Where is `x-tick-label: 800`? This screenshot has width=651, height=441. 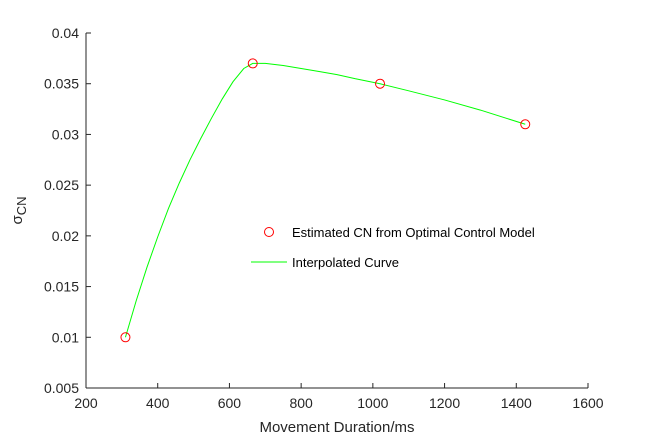 x-tick-label: 800 is located at coordinates (301, 403).